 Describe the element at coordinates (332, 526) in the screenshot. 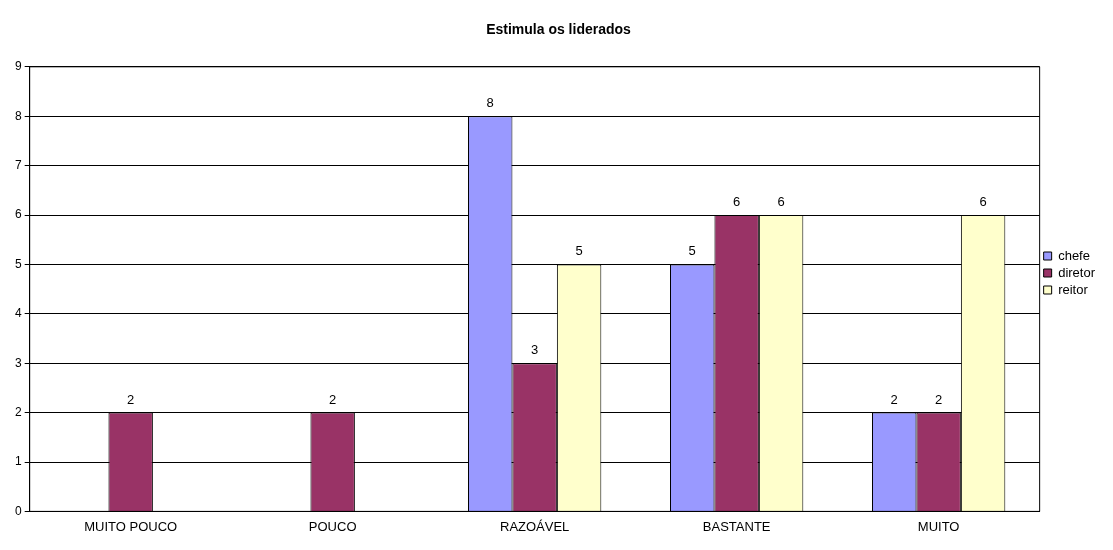

I see `x-tick-label: POUCO` at that location.